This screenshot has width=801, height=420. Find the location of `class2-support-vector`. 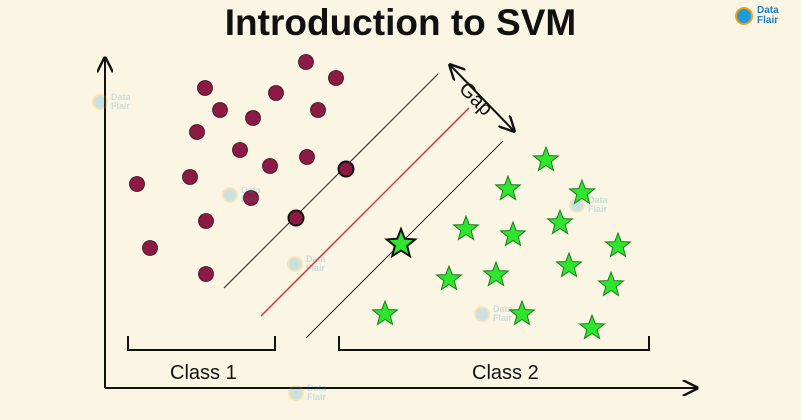

class2-support-vector is located at coordinates (401, 242).